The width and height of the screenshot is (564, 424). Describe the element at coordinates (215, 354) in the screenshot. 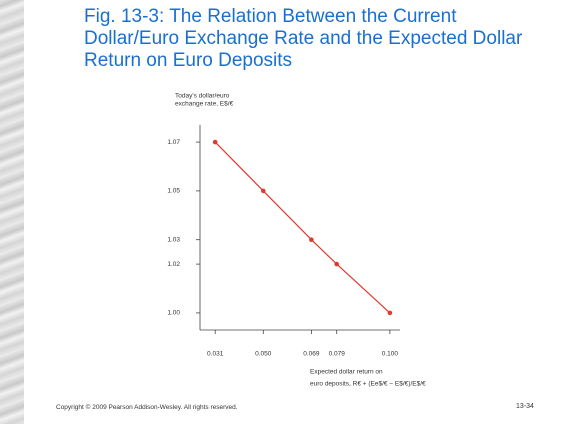

I see `x-tick-label: 0.031` at that location.